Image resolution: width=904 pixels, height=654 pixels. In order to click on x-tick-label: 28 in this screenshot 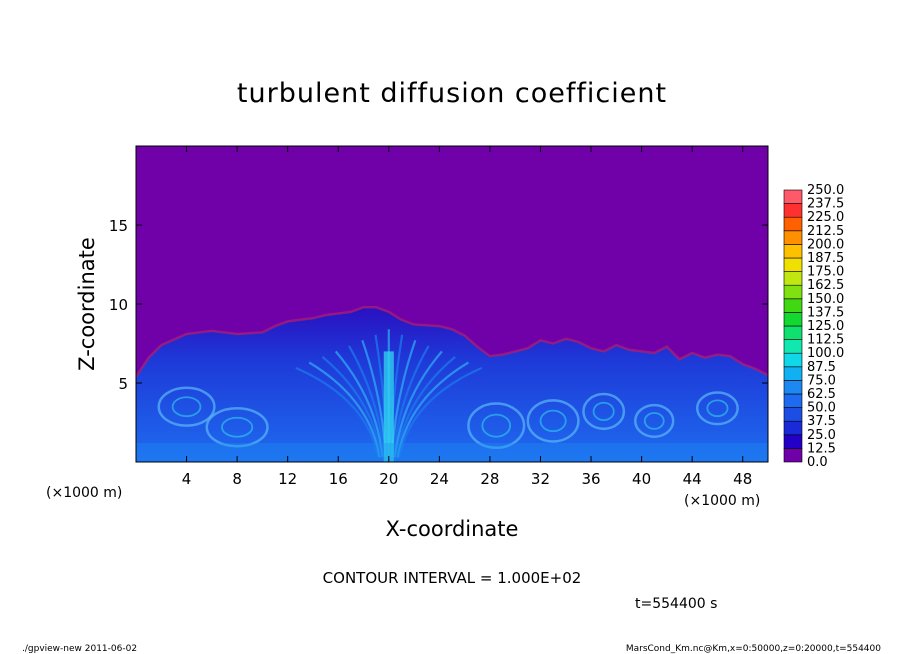, I will do `click(489, 479)`.